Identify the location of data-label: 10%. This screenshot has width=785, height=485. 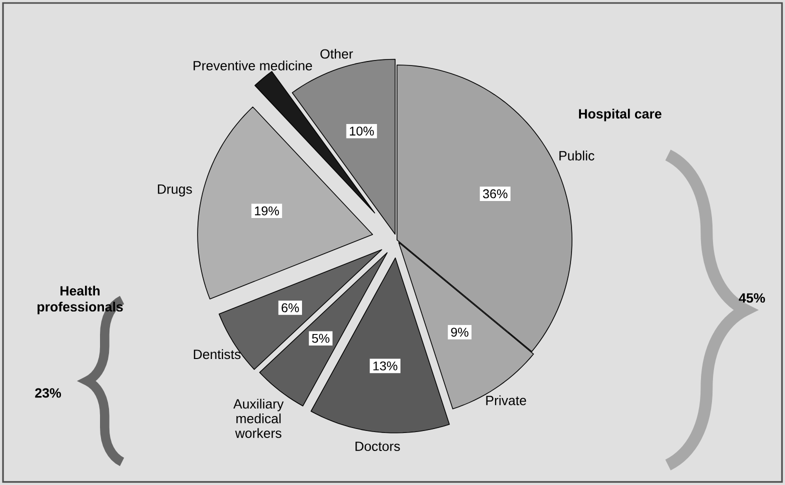
(362, 131).